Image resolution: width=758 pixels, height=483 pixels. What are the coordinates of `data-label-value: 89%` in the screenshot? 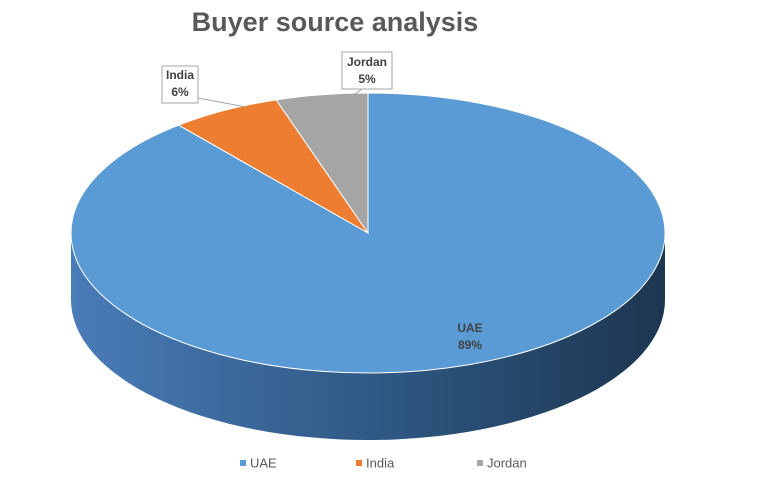 It's located at (470, 345).